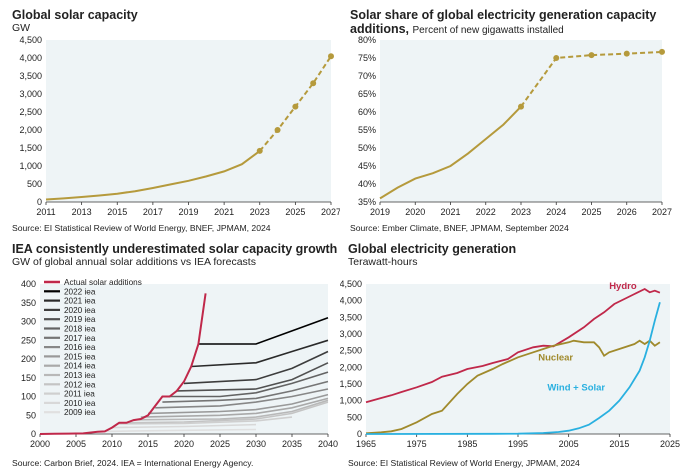 This screenshot has width=697, height=476. I want to click on series-line-wind-solar, so click(513, 368).